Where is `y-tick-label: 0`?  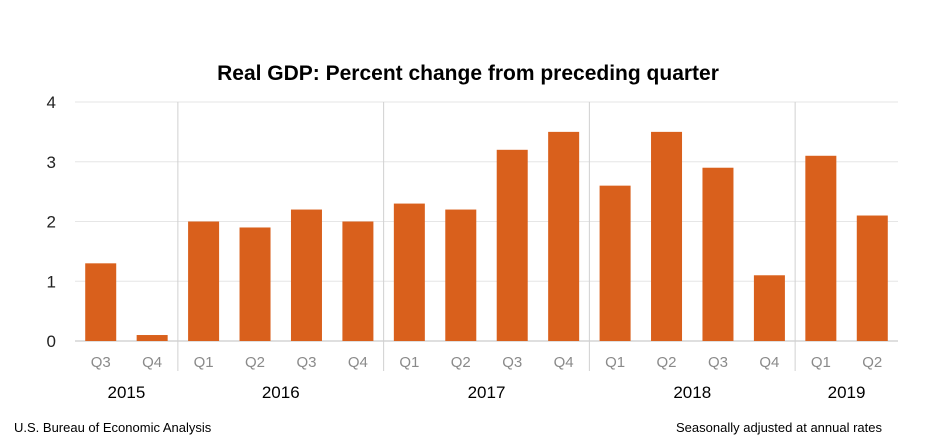 y-tick-label: 0 is located at coordinates (51, 341).